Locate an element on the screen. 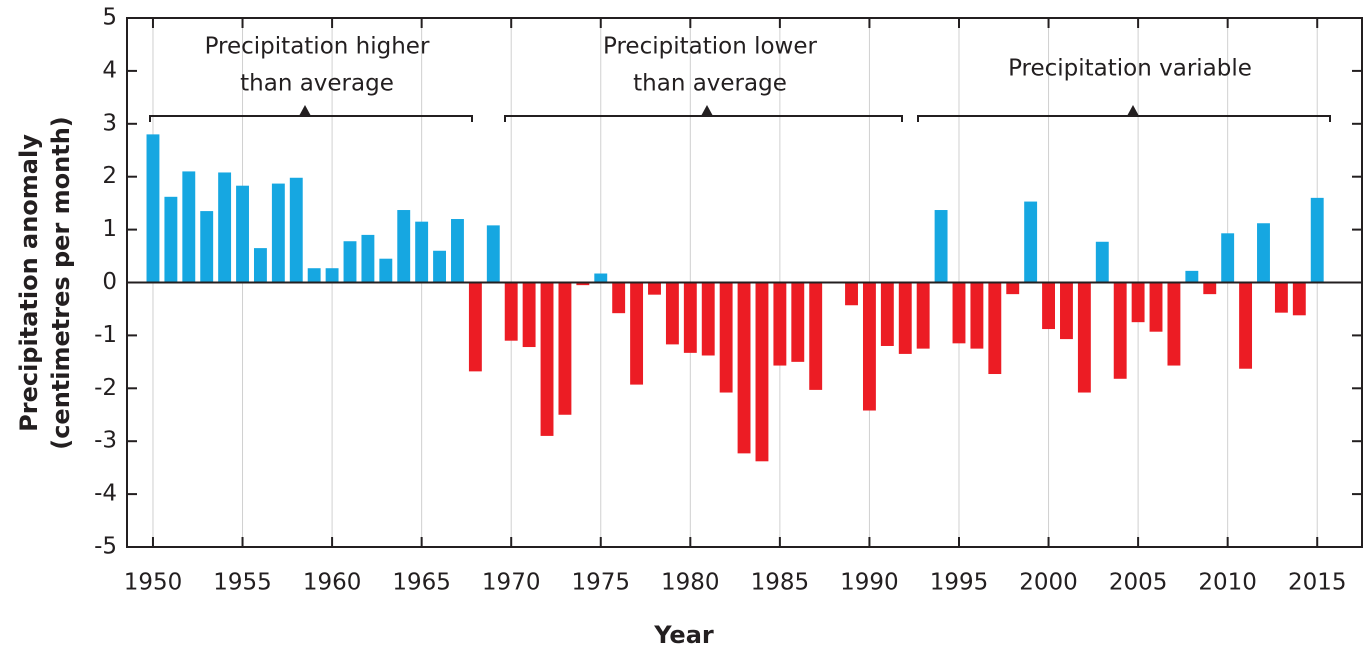  y-tick-label: -4 is located at coordinates (105, 494).